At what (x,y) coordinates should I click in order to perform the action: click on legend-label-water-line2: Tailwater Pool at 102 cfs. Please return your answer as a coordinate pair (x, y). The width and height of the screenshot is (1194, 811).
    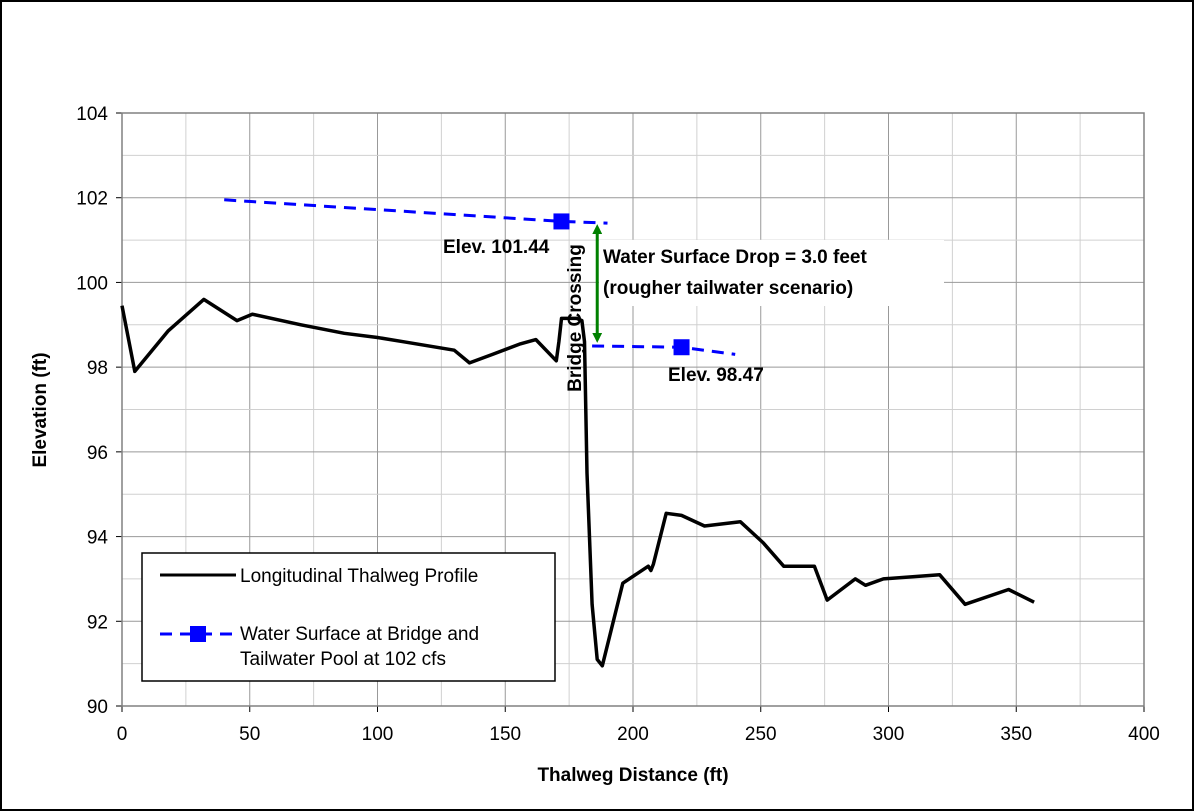
    Looking at the image, I should click on (343, 659).